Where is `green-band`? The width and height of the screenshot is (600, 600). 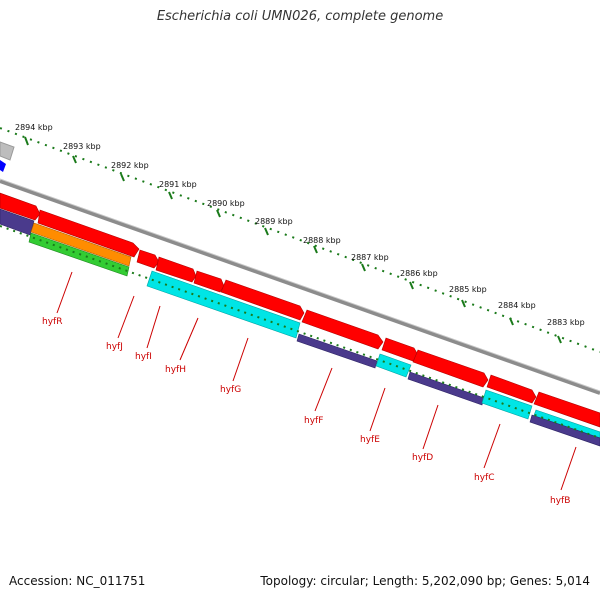
green-band is located at coordinates (79, 254).